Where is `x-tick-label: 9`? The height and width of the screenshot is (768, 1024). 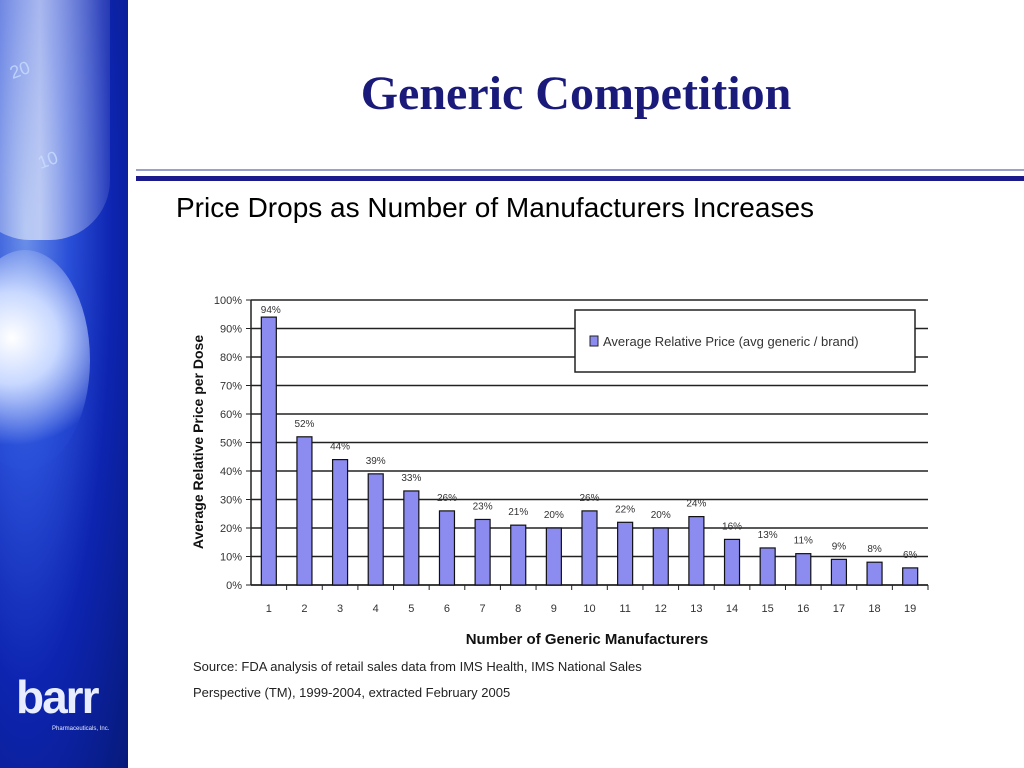 x-tick-label: 9 is located at coordinates (554, 609).